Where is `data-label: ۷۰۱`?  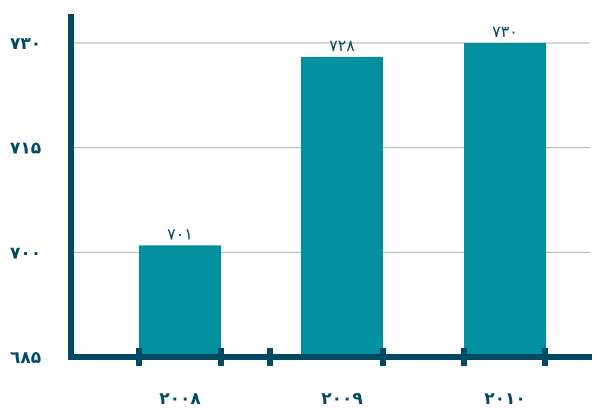 data-label: ۷۰۱ is located at coordinates (180, 233).